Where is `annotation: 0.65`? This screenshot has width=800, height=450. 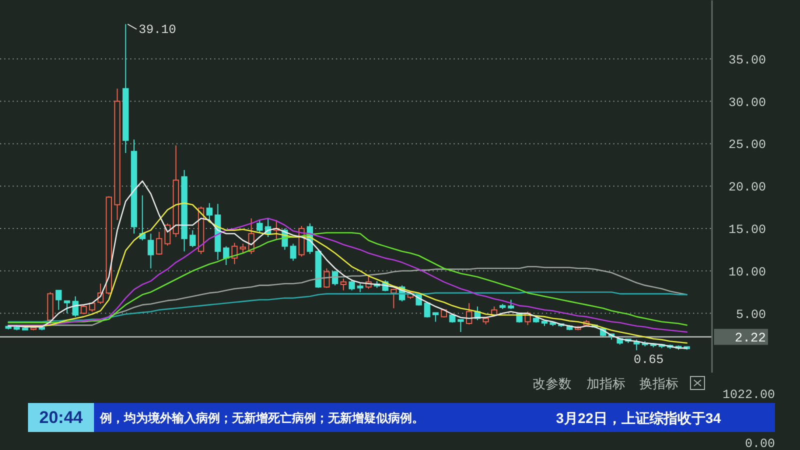
annotation: 0.65 is located at coordinates (649, 360).